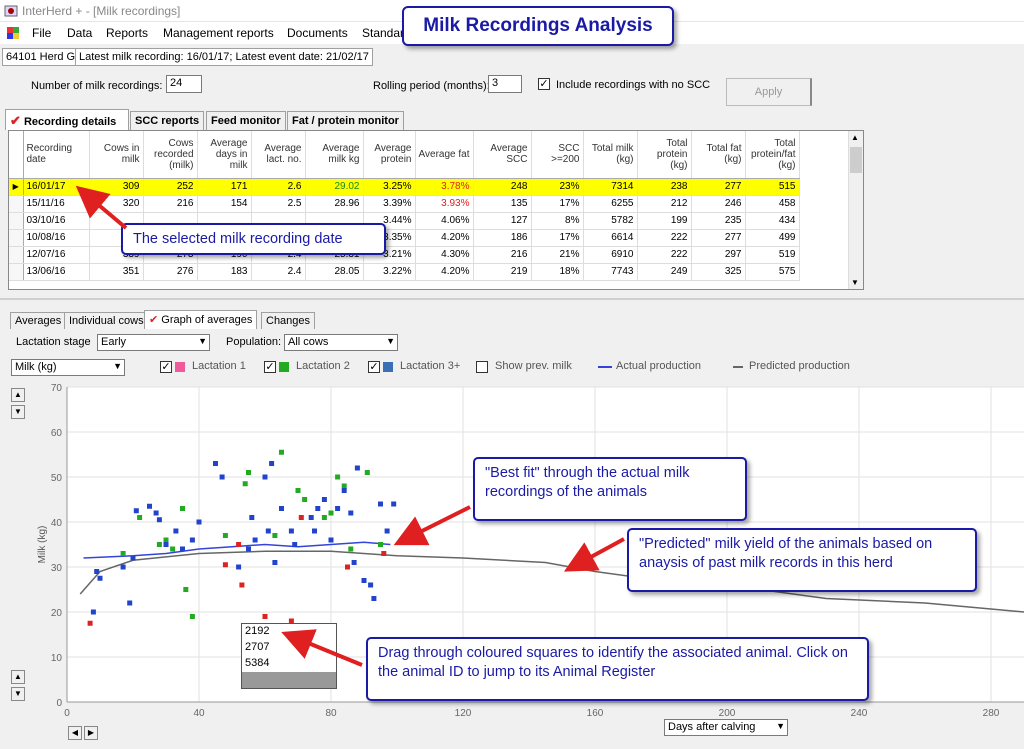 This screenshot has width=1024, height=749. Describe the element at coordinates (180, 367) in the screenshot. I see `lactation-1-swatch` at that location.